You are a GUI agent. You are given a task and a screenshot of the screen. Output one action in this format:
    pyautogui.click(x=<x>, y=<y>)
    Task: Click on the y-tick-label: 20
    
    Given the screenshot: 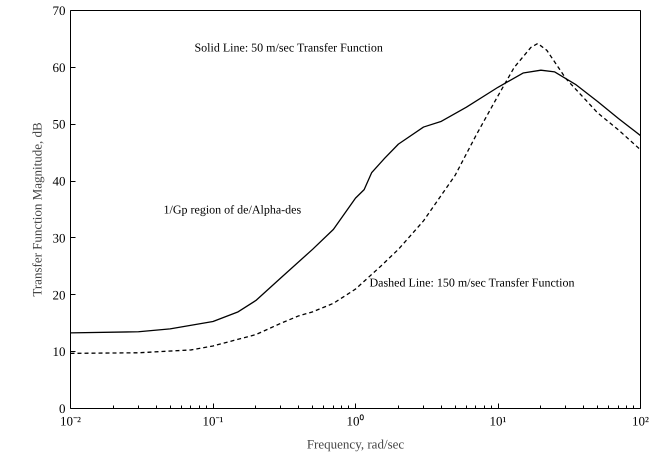 What is the action you would take?
    pyautogui.click(x=59, y=294)
    